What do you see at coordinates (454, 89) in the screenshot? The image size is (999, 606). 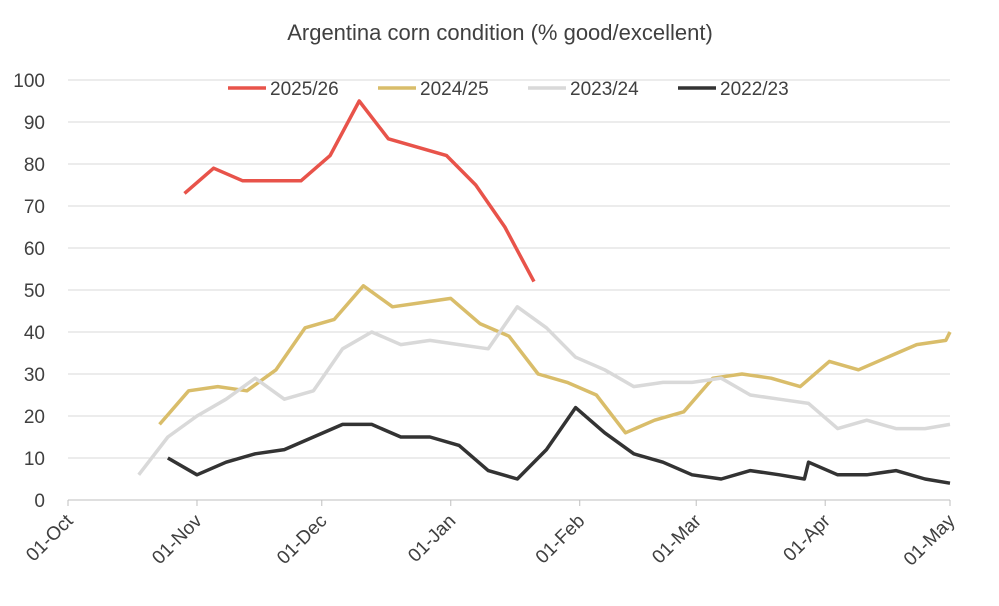 I see `legend-label: 2024/25` at bounding box center [454, 89].